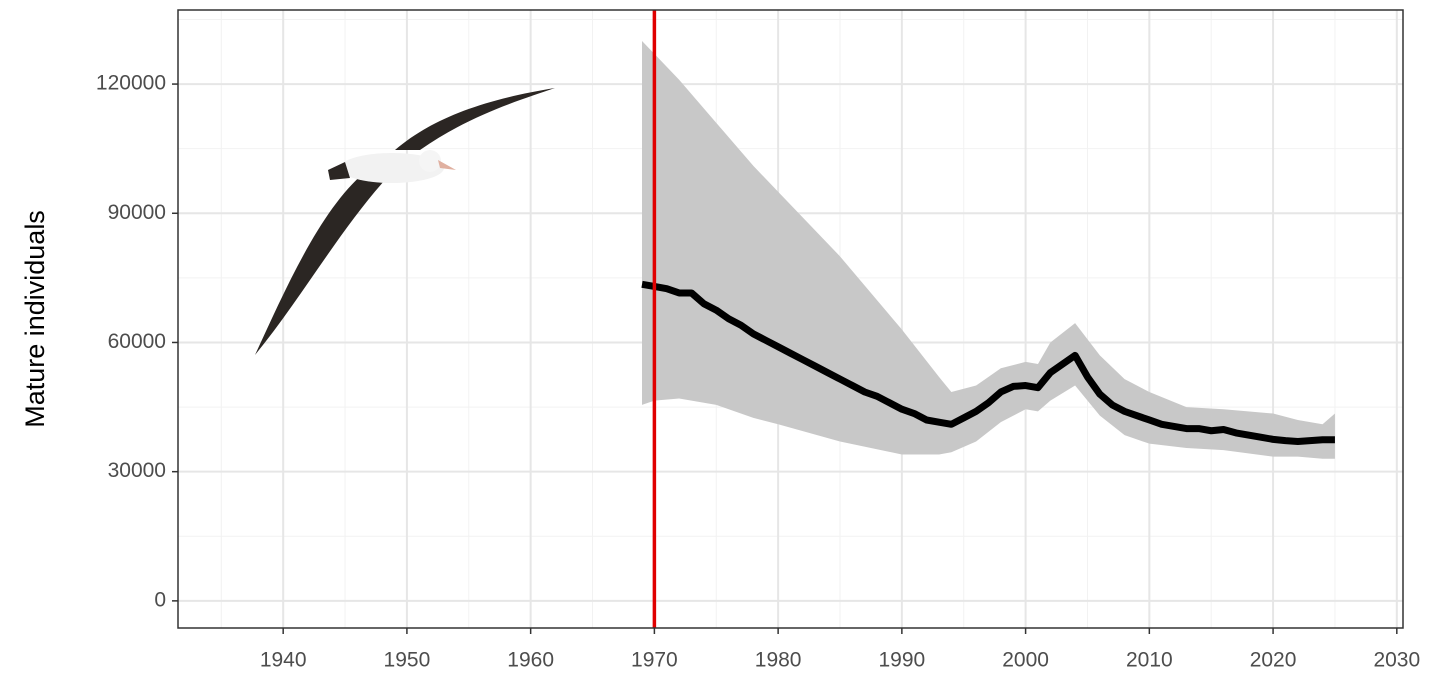 This screenshot has width=1431, height=680. What do you see at coordinates (283, 660) in the screenshot?
I see `x-tick-label: 1940` at bounding box center [283, 660].